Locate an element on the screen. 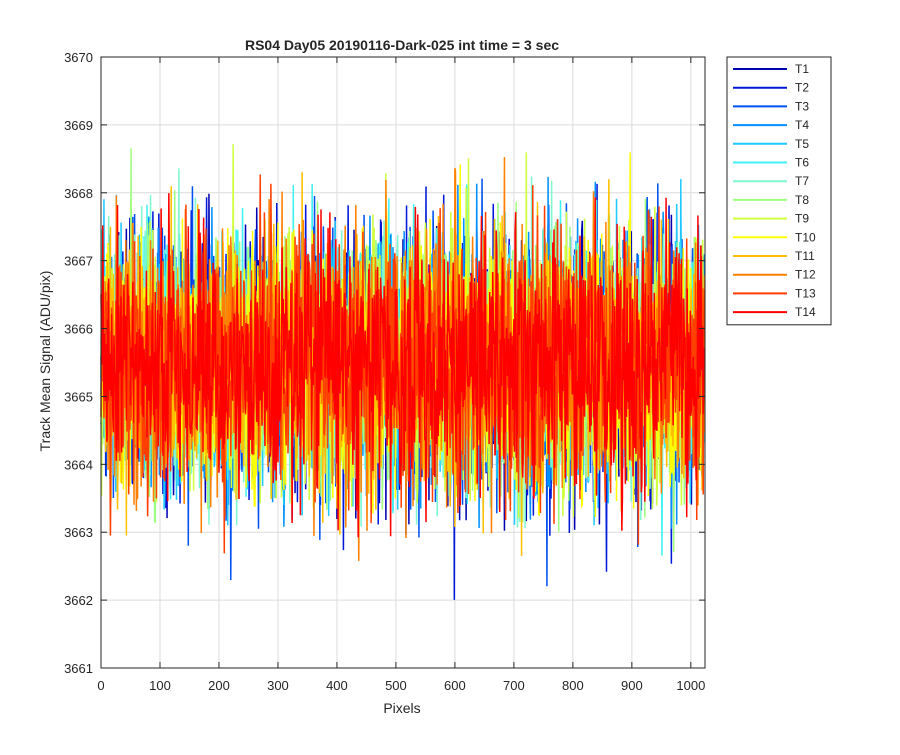 This screenshot has height=755, width=900. legend-label-t13: T13 is located at coordinates (805, 293).